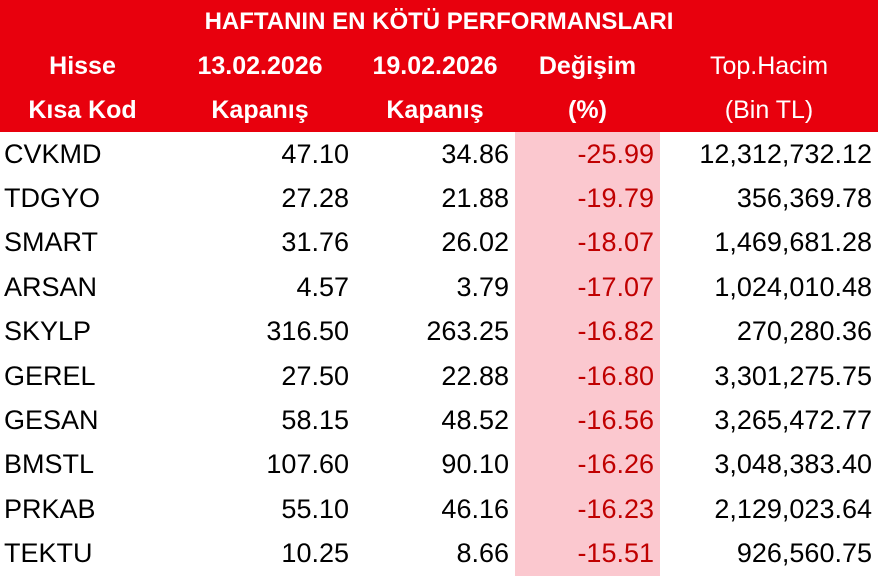  What do you see at coordinates (482, 553) in the screenshot?
I see `table-cell: 8.66` at bounding box center [482, 553].